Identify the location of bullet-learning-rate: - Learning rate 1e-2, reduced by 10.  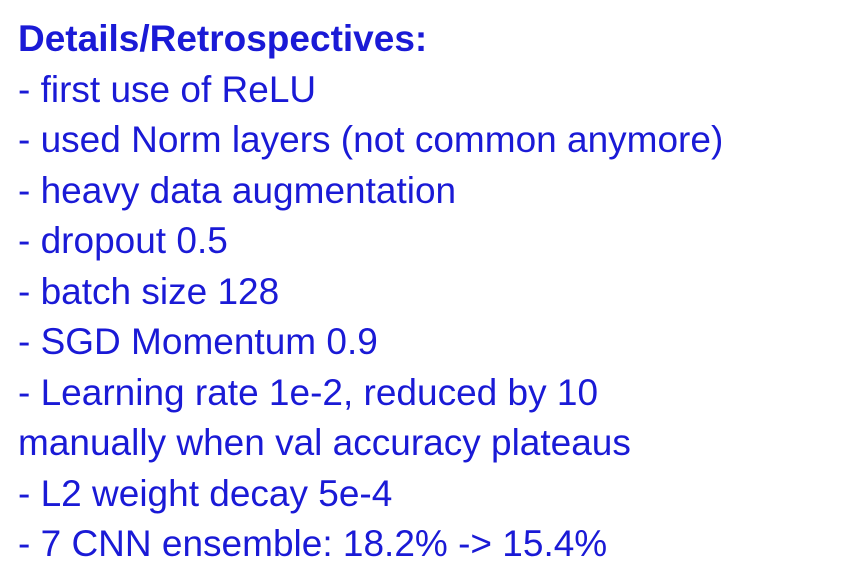
(308, 392).